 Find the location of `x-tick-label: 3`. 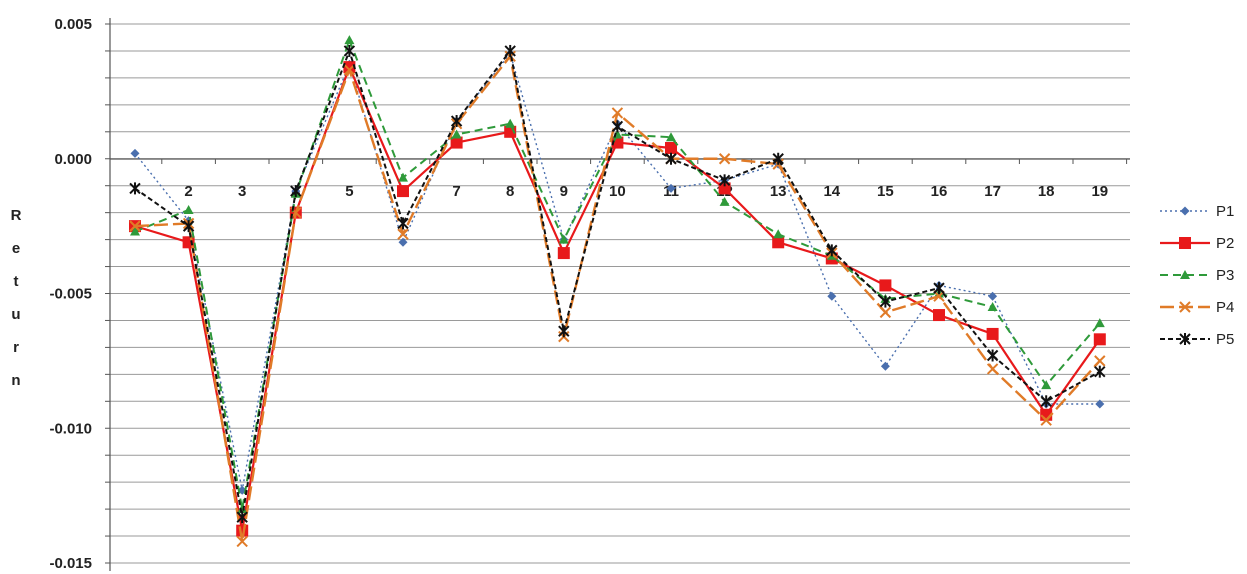

x-tick-label: 3 is located at coordinates (242, 191).